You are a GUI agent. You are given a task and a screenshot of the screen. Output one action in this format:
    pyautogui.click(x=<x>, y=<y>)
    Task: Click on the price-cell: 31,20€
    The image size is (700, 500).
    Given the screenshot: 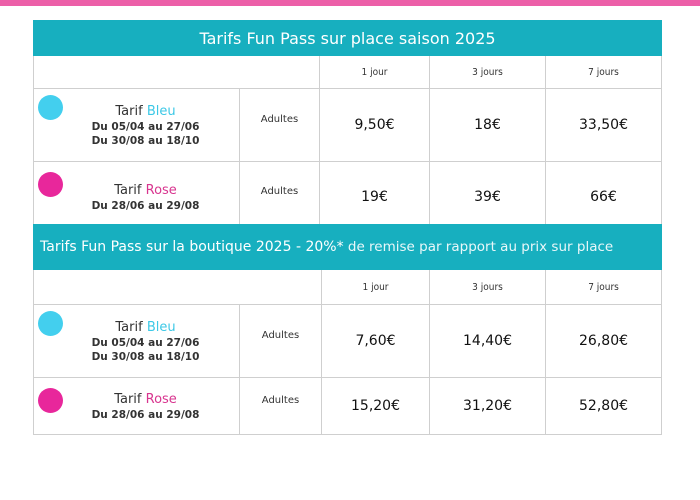 What is the action you would take?
    pyautogui.click(x=487, y=406)
    